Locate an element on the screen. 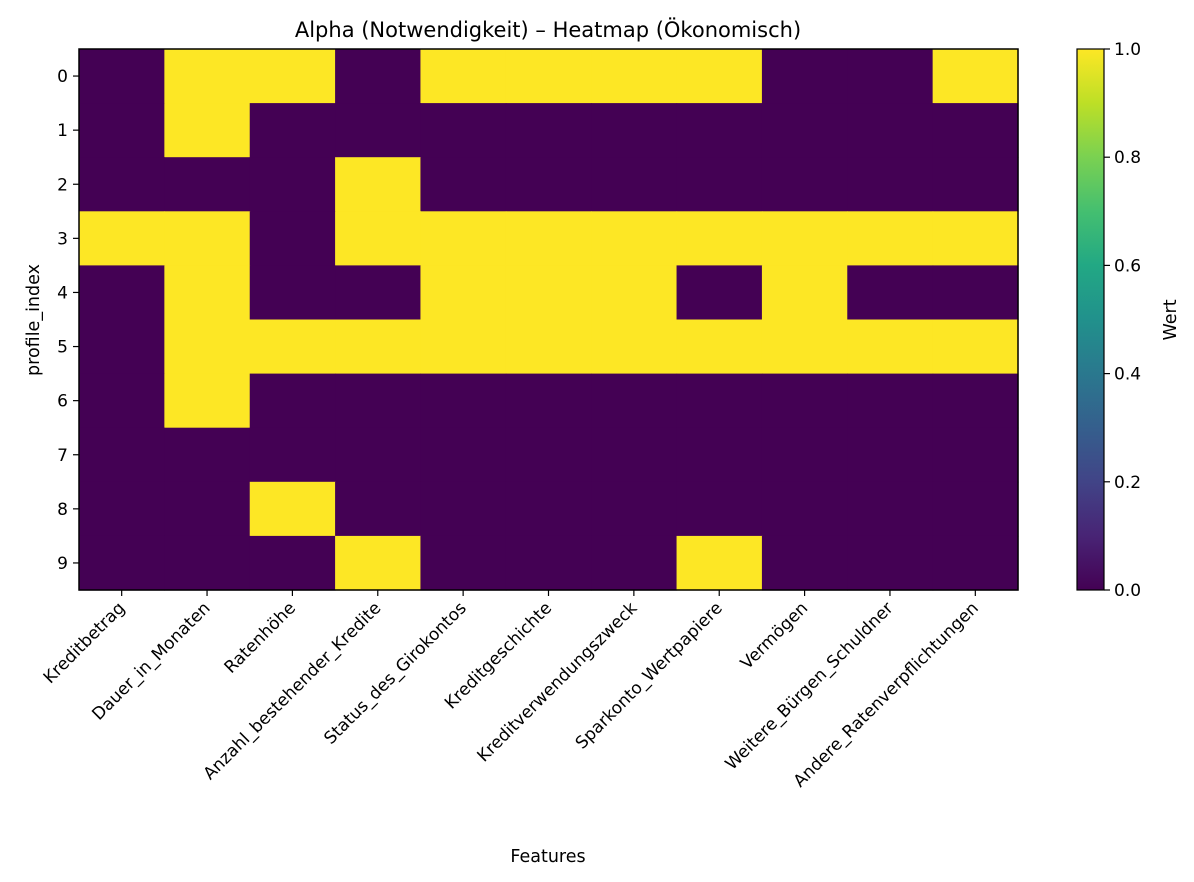 The width and height of the screenshot is (1194, 882). colorbar-label: Wert is located at coordinates (1171, 319).